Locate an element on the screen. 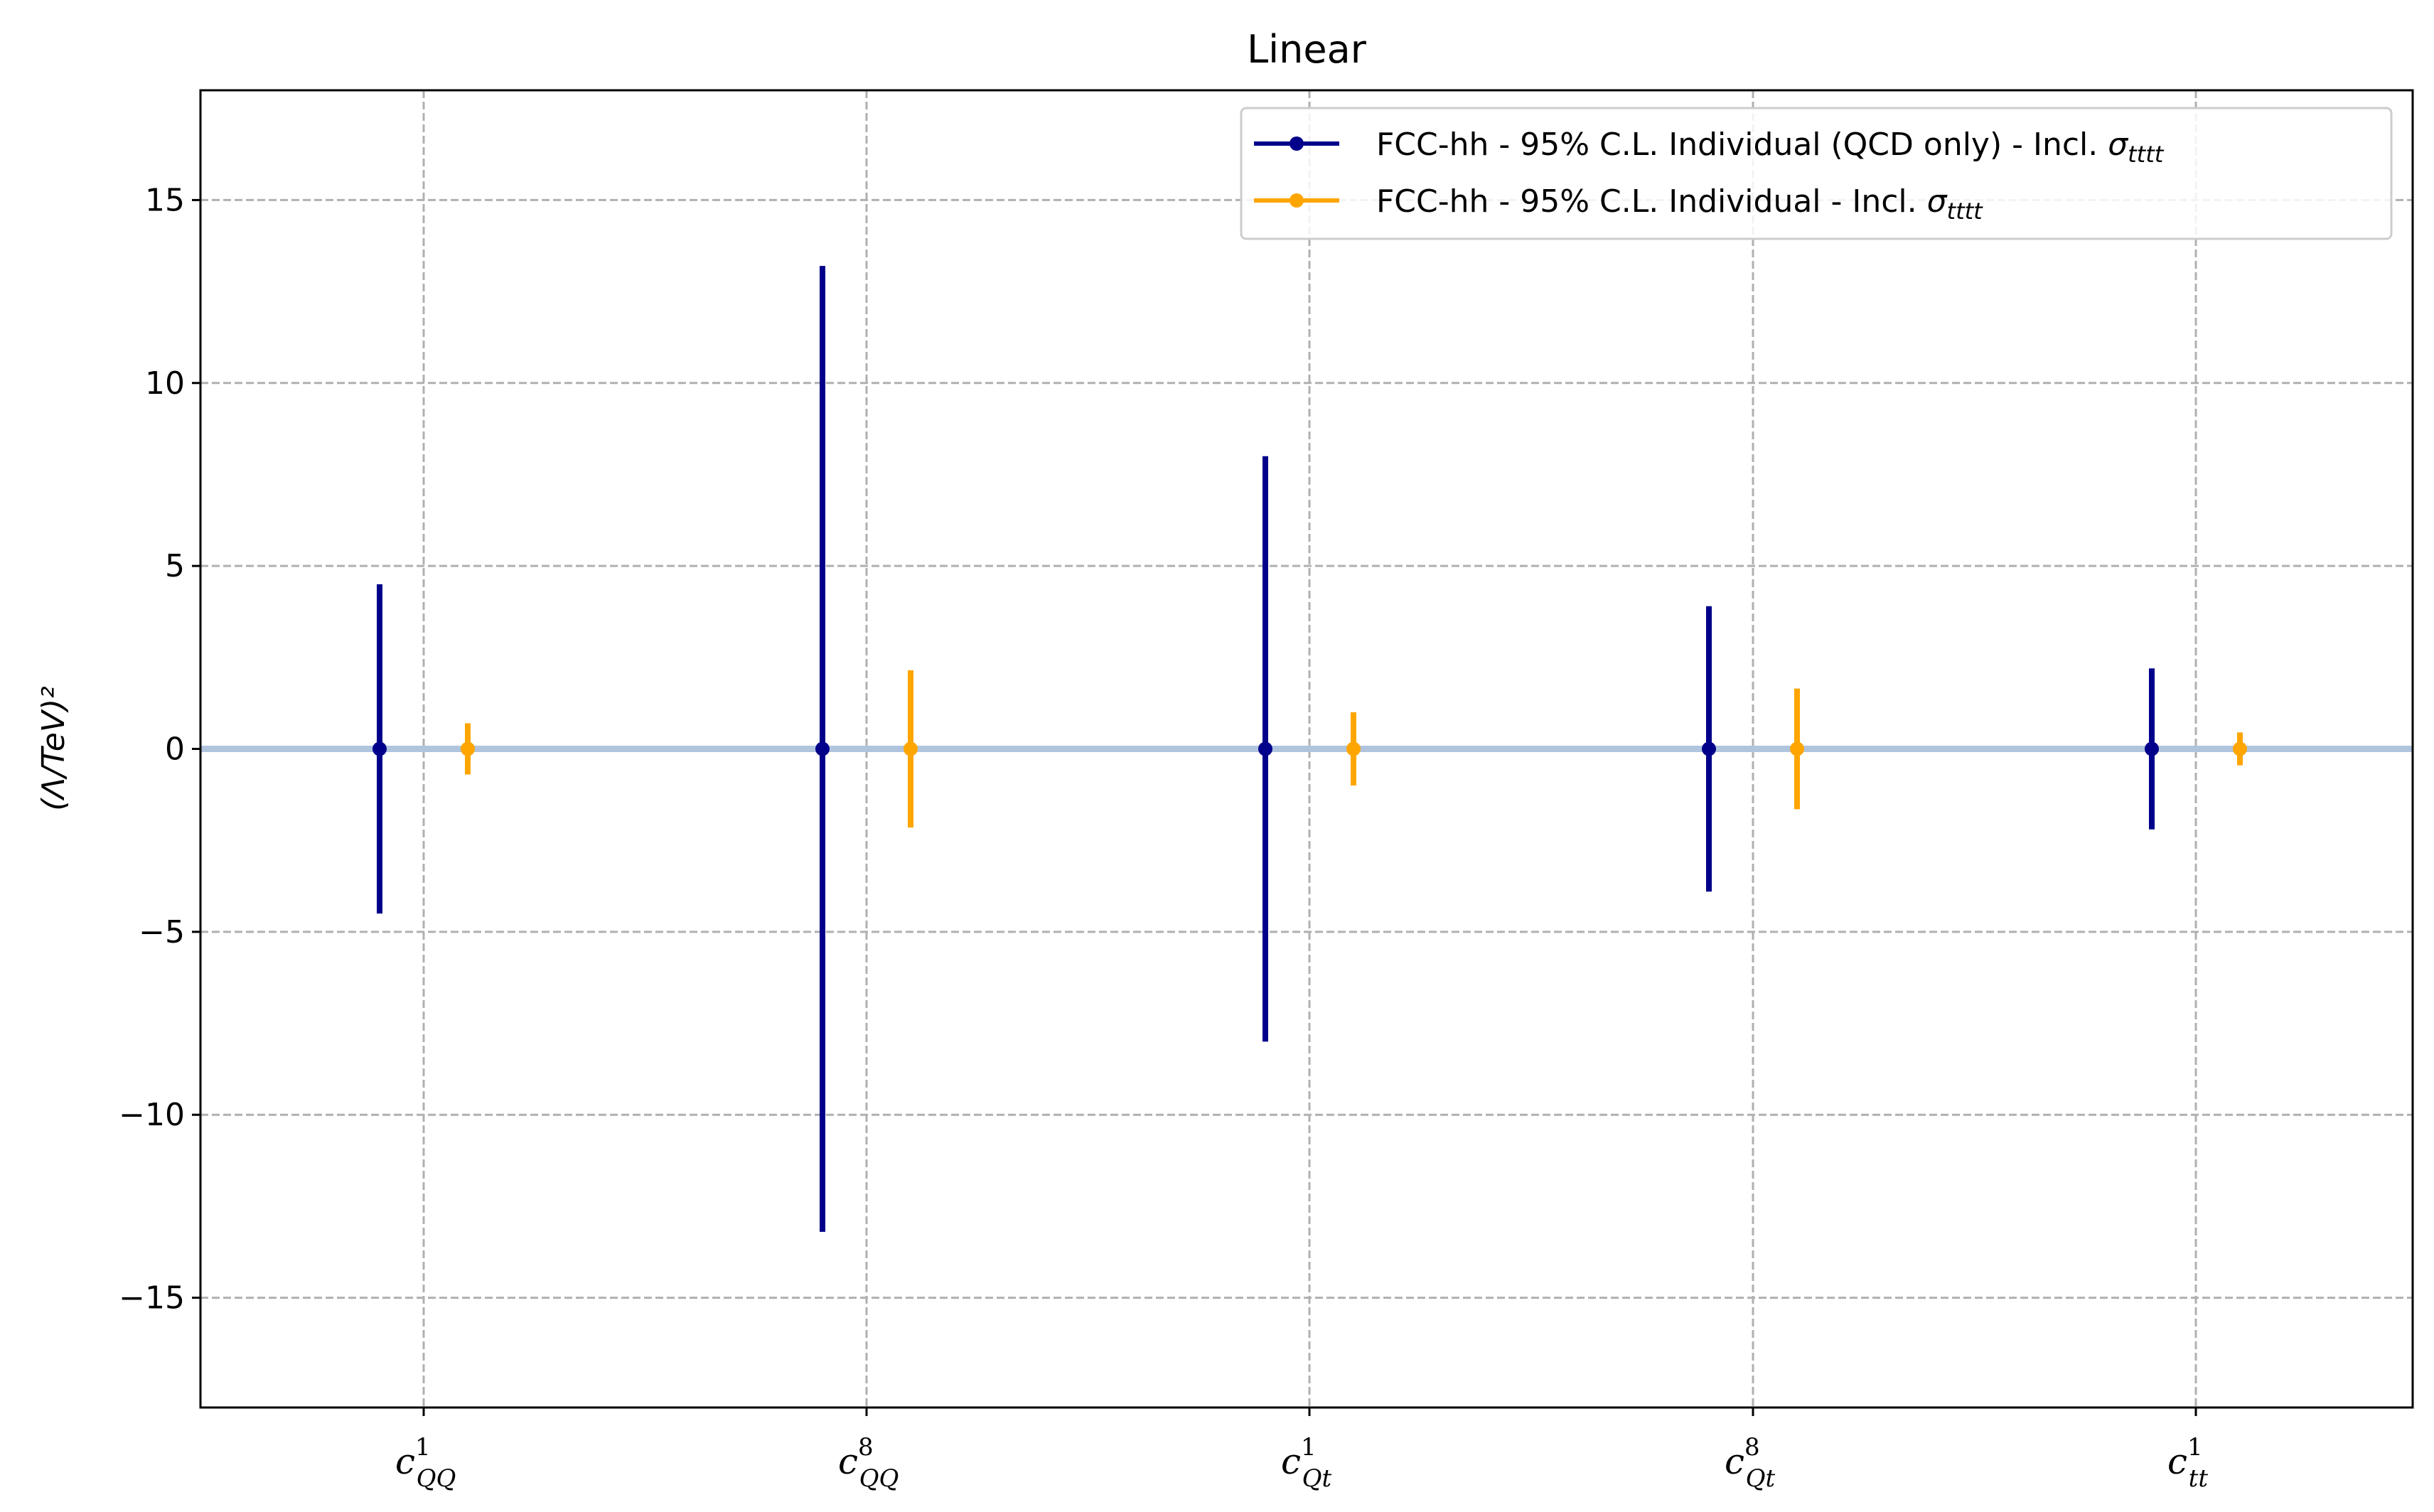 The image size is (2434, 1512). y-axis: −15 −10 −5 0 5 10 15 is located at coordinates (159, 749).